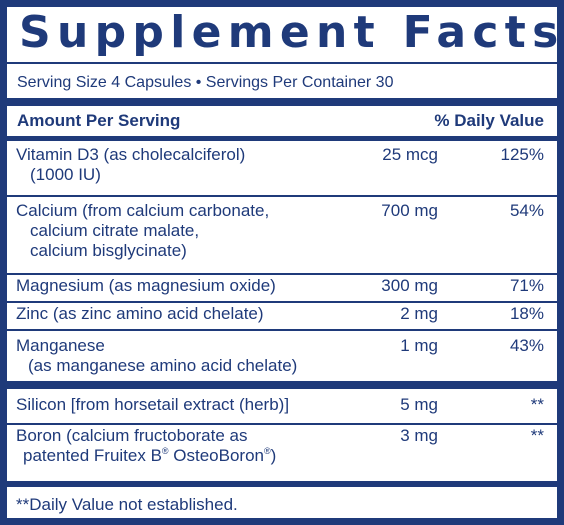 This screenshot has height=525, width=564. What do you see at coordinates (526, 345) in the screenshot?
I see `nutrient-daily-value: 43%` at bounding box center [526, 345].